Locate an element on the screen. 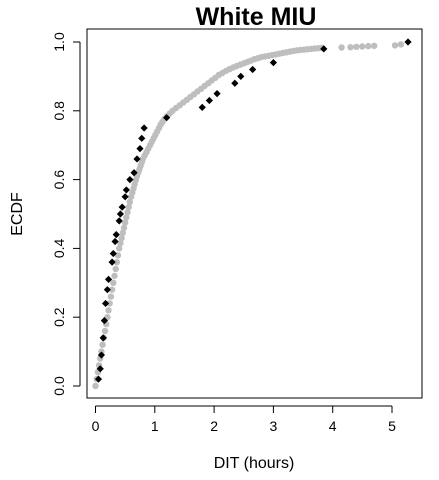  x-tick-label: 3 is located at coordinates (274, 426).